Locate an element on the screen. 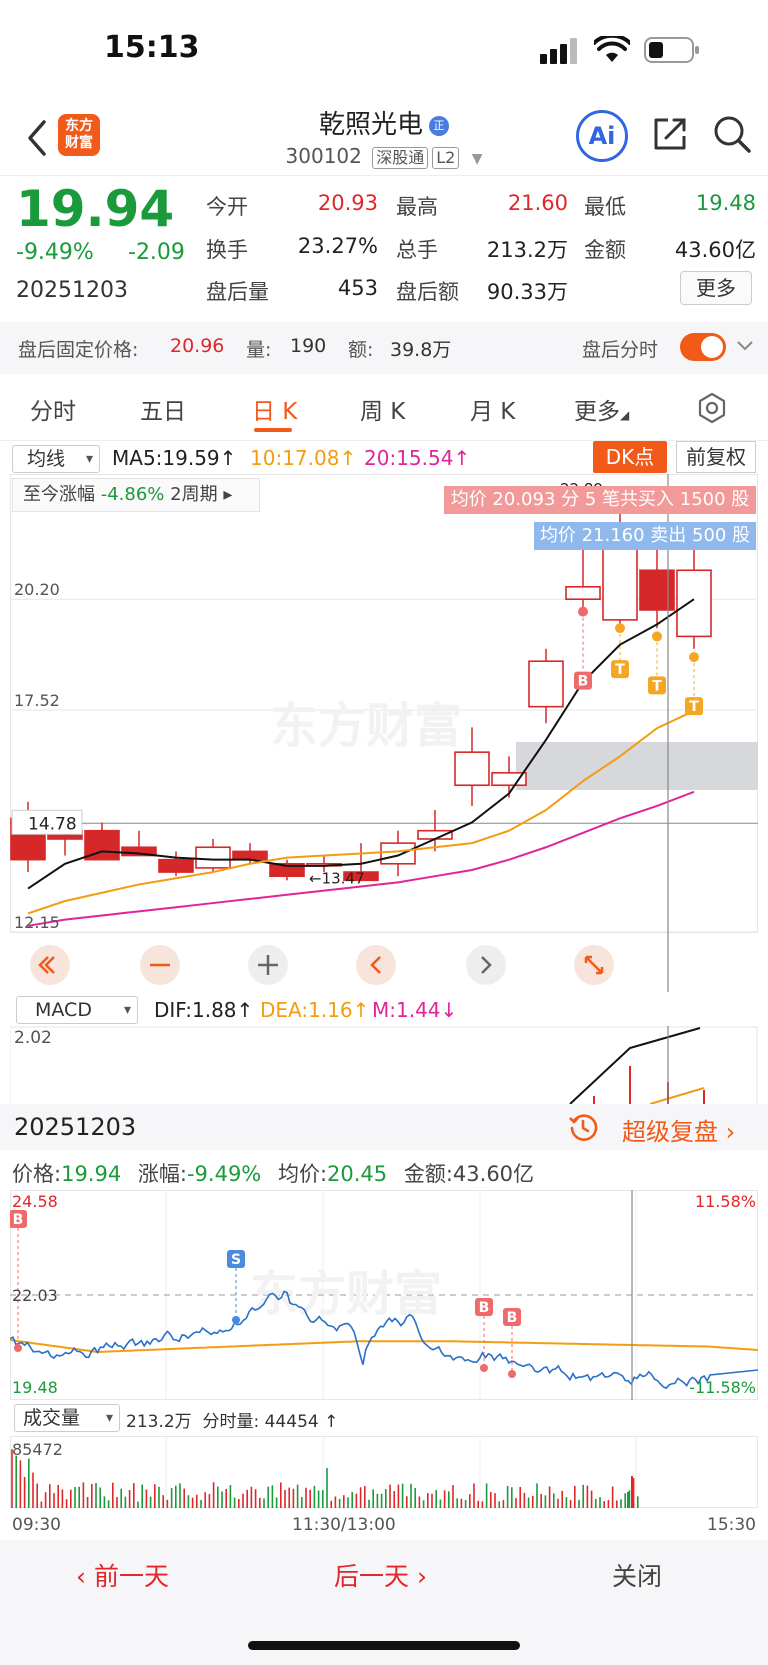  ma5-value: MA5:19.59↑ is located at coordinates (174, 458).